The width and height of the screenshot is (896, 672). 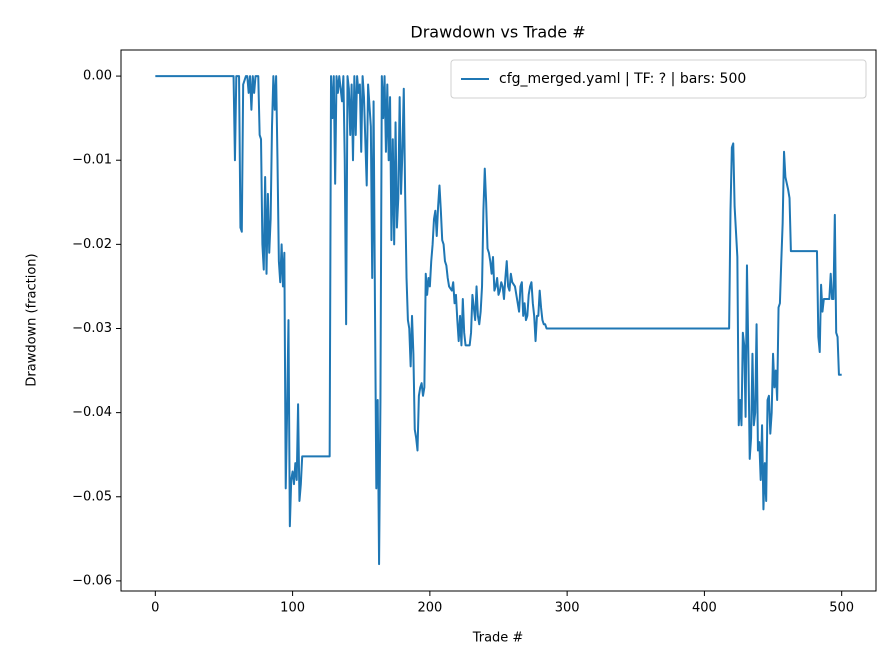 What do you see at coordinates (32, 319) in the screenshot?
I see `y-axis-label: Drawdown (fraction)` at bounding box center [32, 319].